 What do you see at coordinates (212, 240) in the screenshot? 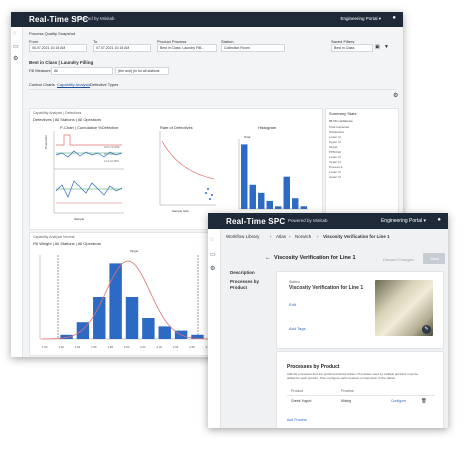
I see `binoculars-icon-2: ◌` at bounding box center [212, 240].